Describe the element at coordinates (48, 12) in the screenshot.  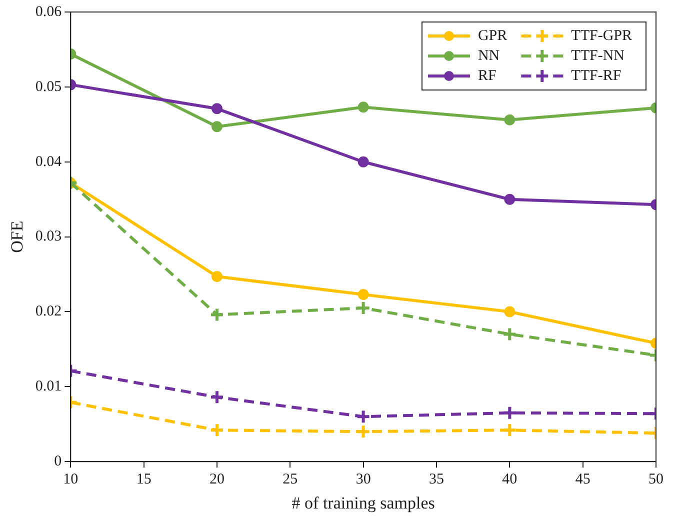
I see `y-tick-label: 0.06` at that location.